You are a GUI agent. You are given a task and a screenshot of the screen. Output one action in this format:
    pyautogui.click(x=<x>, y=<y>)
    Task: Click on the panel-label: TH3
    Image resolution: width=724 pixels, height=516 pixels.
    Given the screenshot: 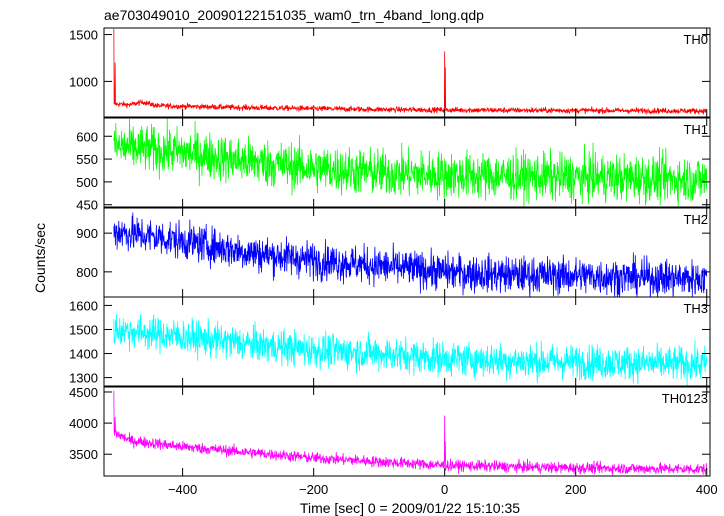 What is the action you would take?
    pyautogui.click(x=695, y=308)
    